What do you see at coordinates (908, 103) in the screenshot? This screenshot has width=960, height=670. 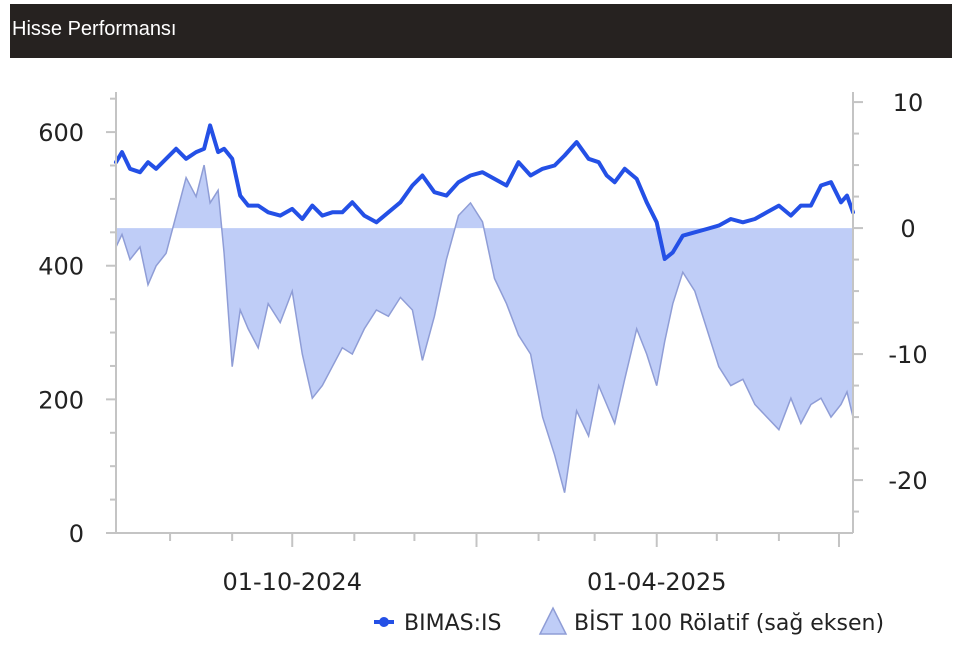 I see `right-tick-label: 10` at bounding box center [908, 103].